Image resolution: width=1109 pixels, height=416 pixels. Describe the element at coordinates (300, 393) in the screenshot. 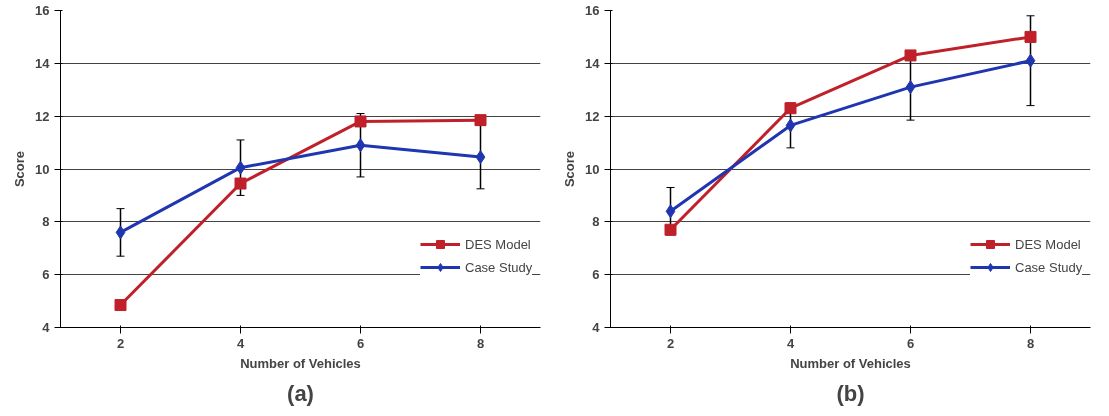

I see `text: (a)` at that location.